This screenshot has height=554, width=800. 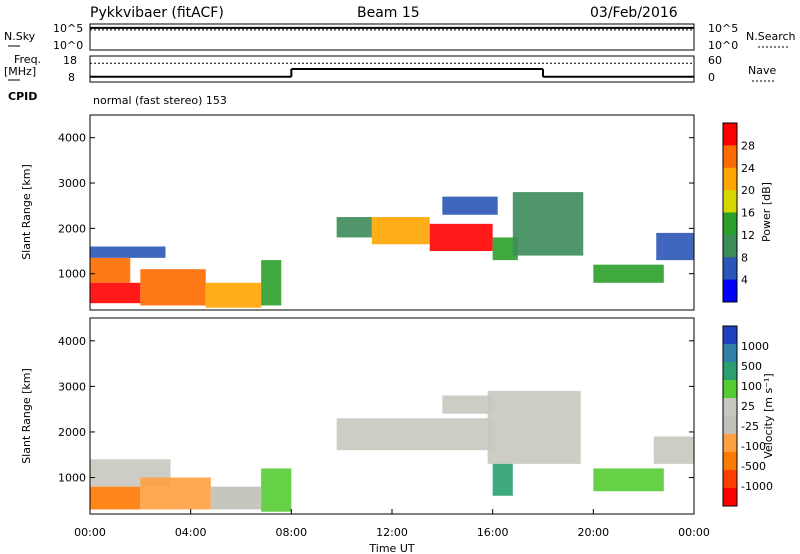 I want to click on date-title: 03/Feb/2016, so click(x=634, y=13).